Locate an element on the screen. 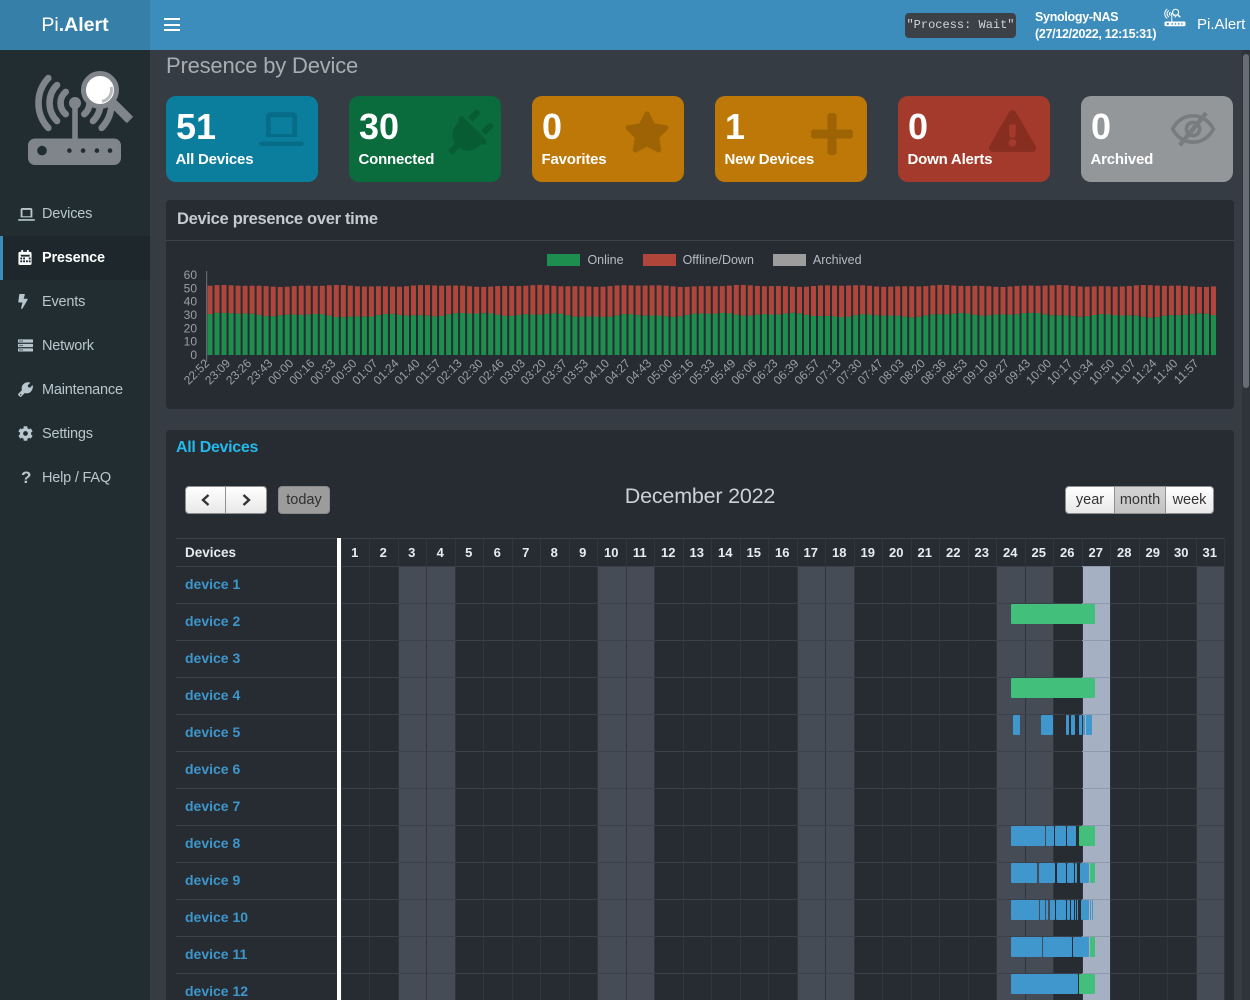  svg-text: 10 is located at coordinates (191, 342).